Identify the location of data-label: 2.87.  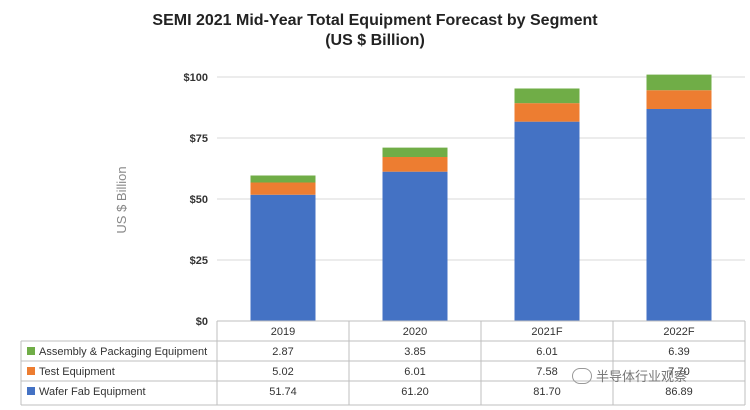
(282, 352).